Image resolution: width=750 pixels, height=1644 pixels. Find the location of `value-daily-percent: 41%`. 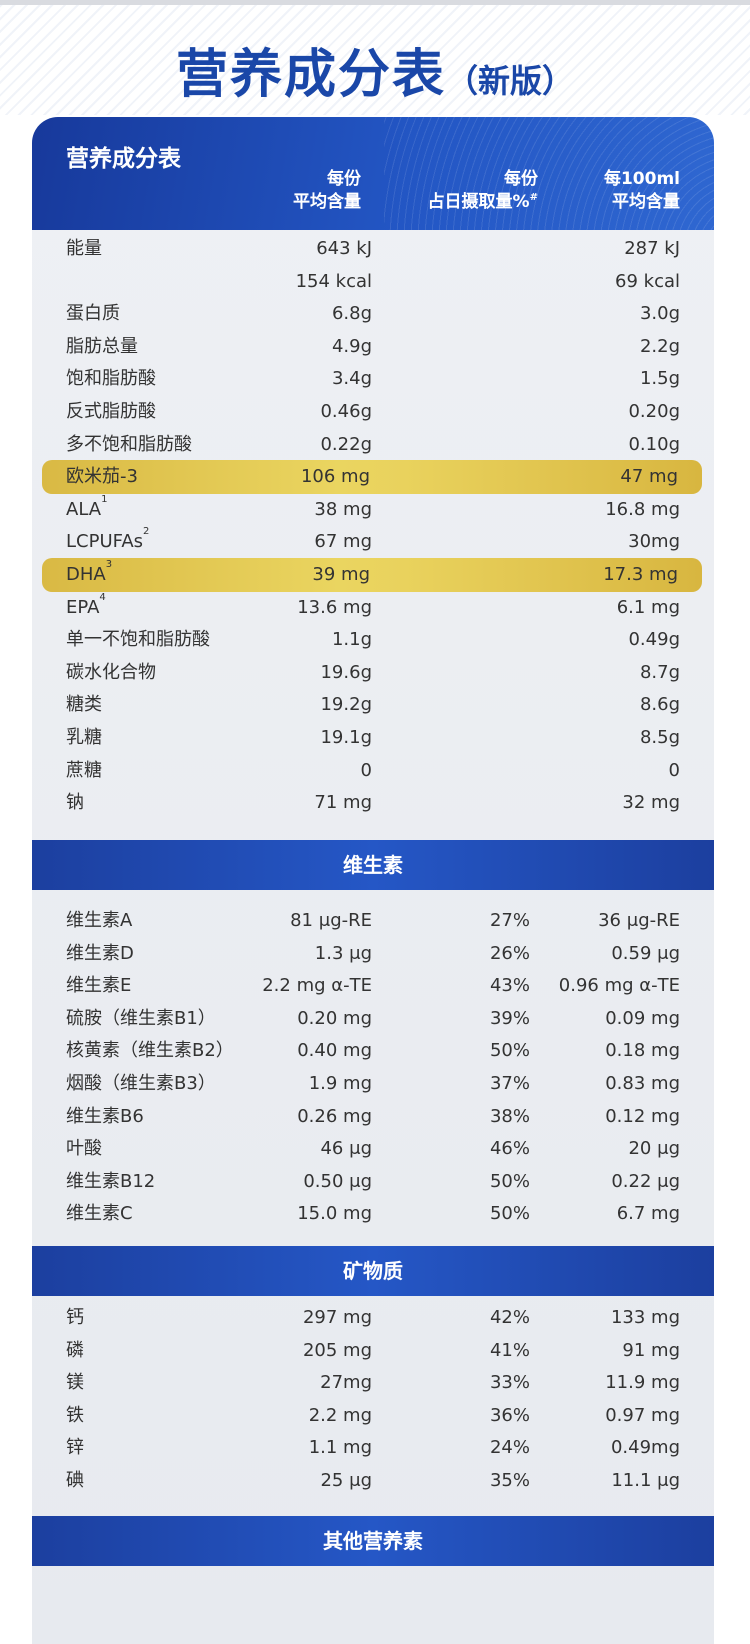

value-daily-percent: 41% is located at coordinates (509, 1350).